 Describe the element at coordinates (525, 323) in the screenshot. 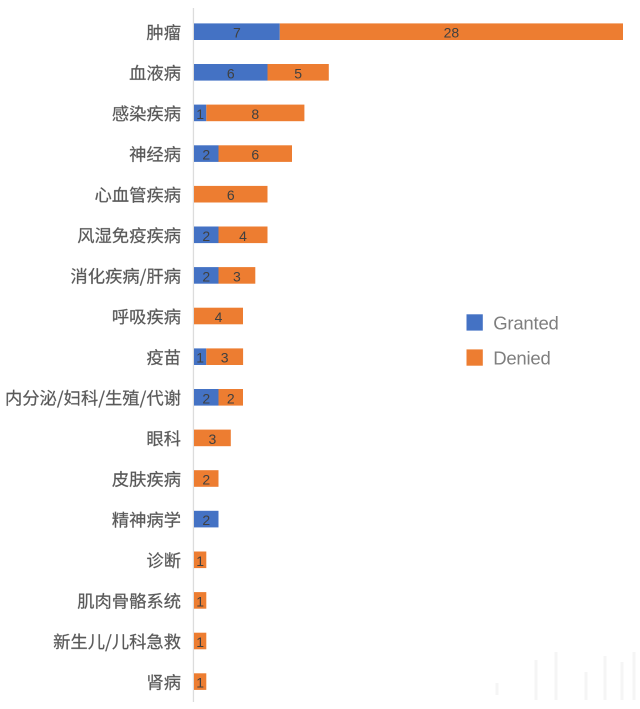

I see `svg-text: Granted` at that location.